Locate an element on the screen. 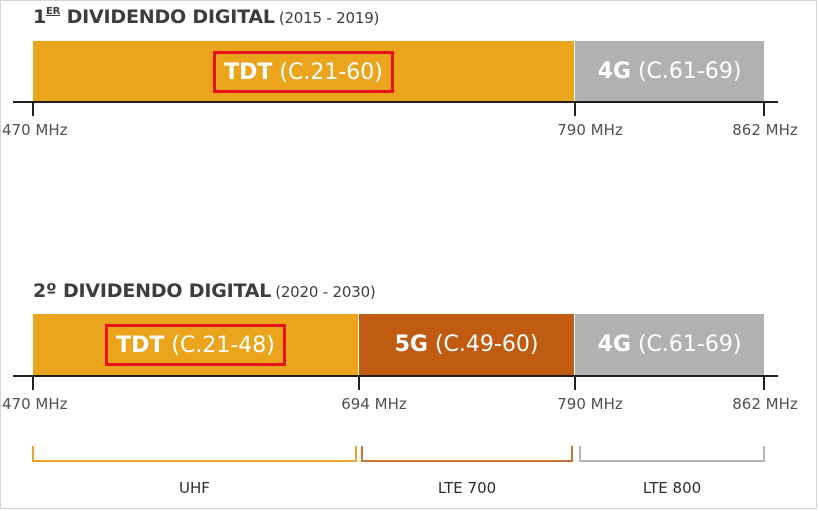  section2-tdt-channels: (C.21-48) is located at coordinates (223, 345).